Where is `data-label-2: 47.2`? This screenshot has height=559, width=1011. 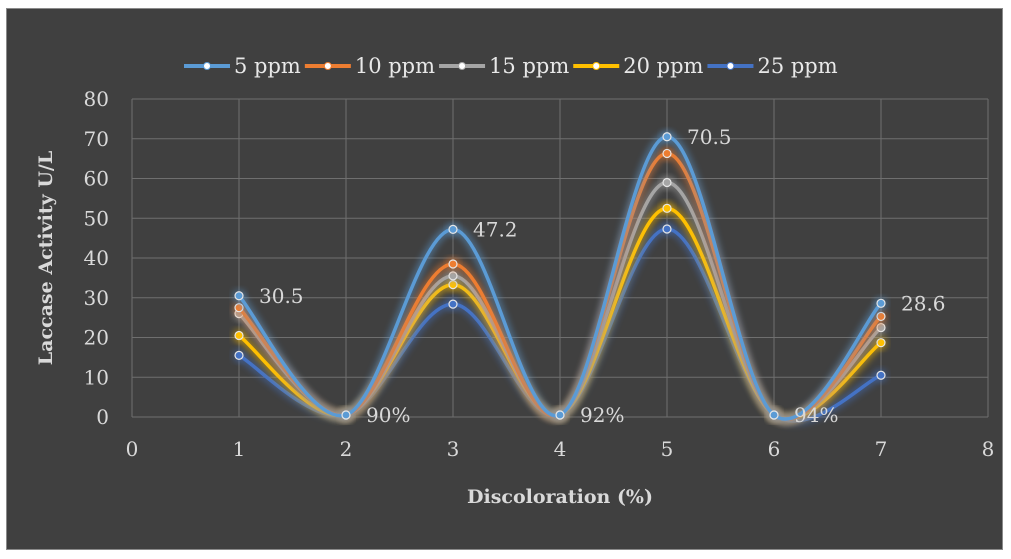
data-label-2: 47.2 is located at coordinates (495, 229).